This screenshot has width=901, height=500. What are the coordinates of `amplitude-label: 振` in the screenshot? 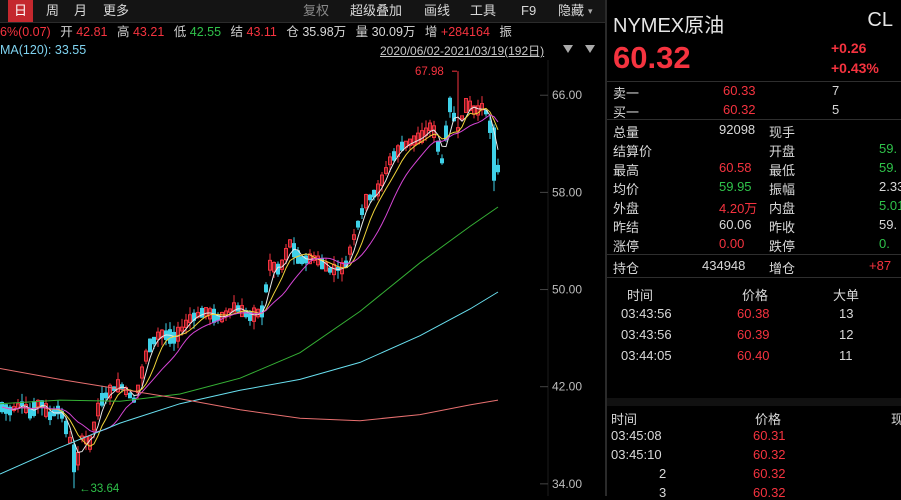 It's located at (505, 32).